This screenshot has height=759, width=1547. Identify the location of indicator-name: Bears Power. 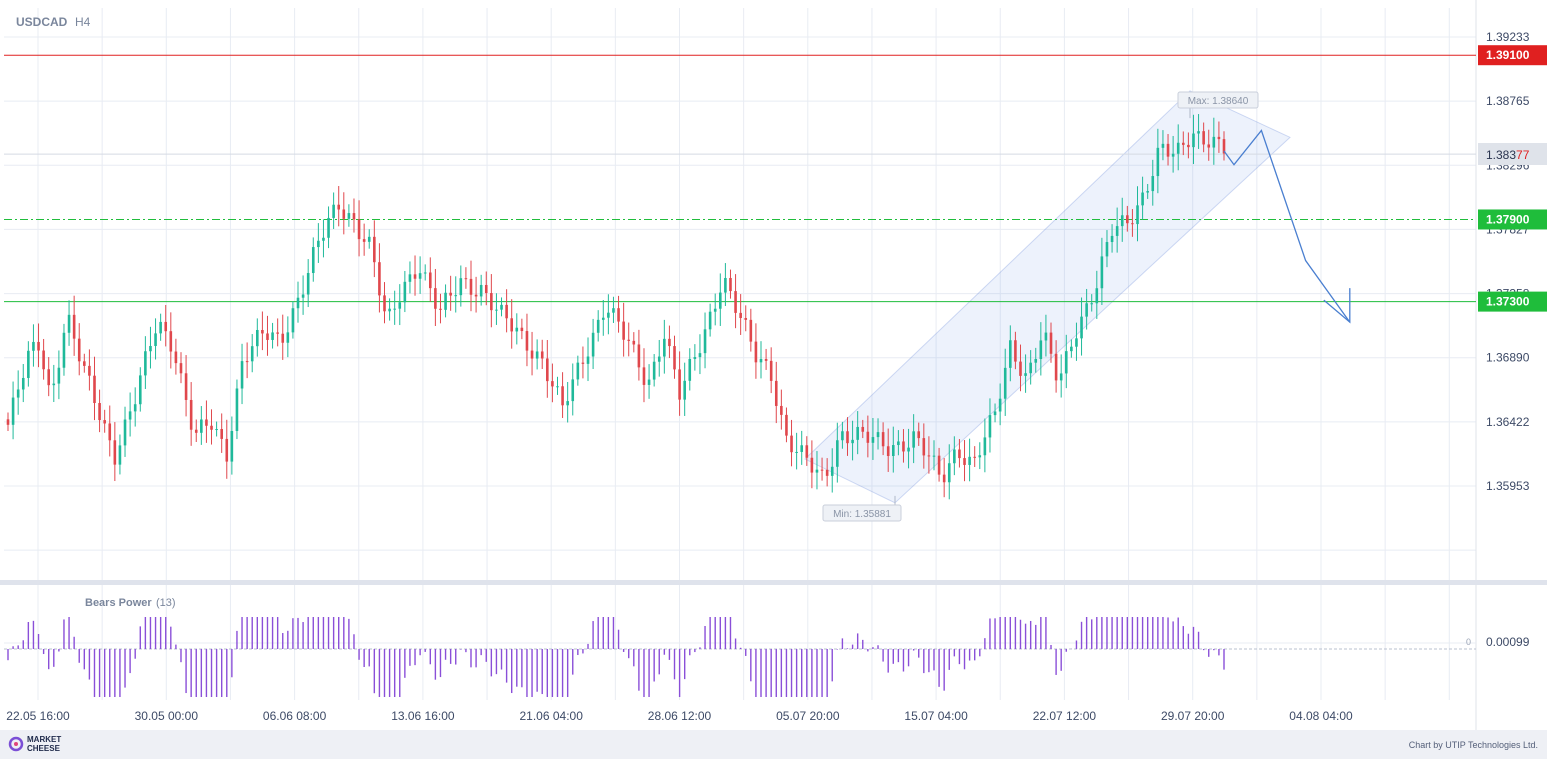
(118, 603).